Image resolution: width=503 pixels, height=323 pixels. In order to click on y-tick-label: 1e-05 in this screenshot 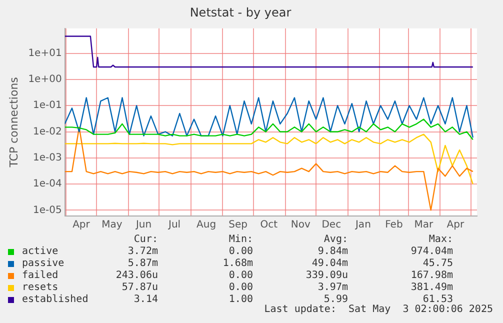, I will do `click(47, 210)`.